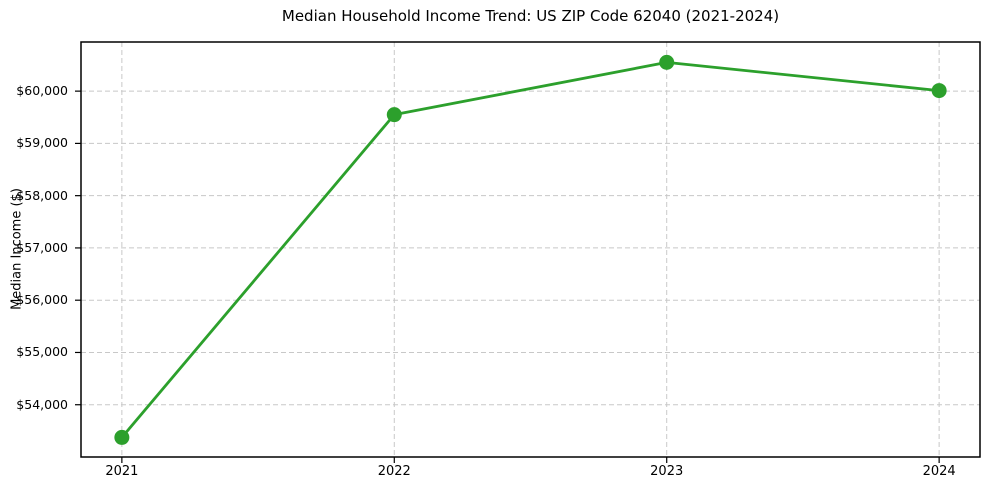  I want to click on y-tick-label: $59,000, so click(42, 143).